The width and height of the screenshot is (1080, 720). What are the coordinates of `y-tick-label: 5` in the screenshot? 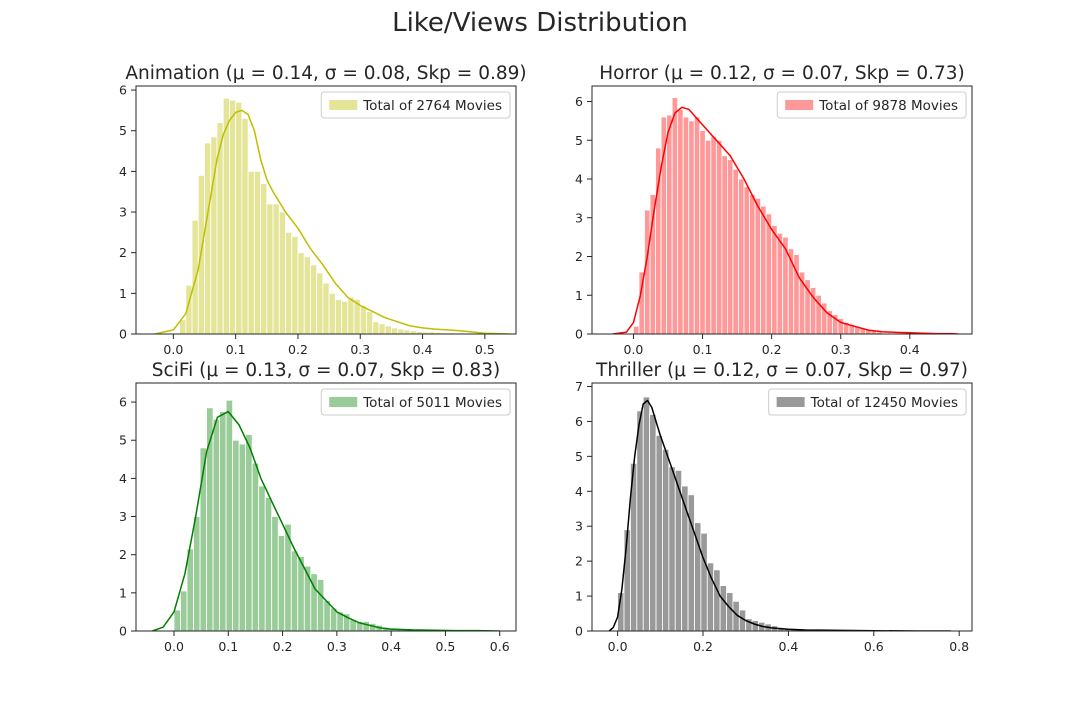 It's located at (123, 130).